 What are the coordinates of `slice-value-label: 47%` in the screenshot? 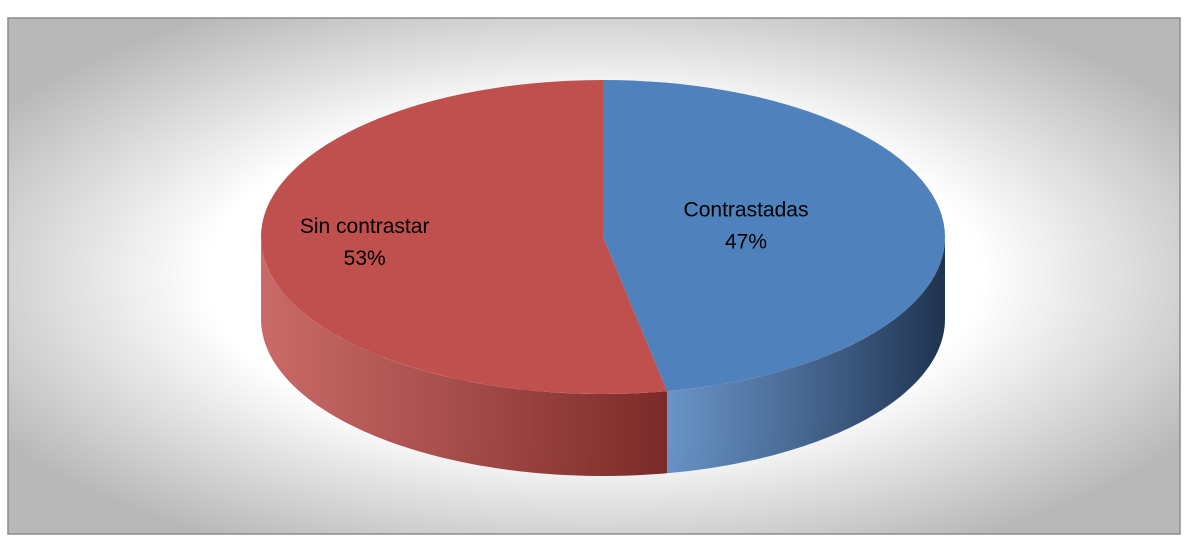 It's located at (746, 241).